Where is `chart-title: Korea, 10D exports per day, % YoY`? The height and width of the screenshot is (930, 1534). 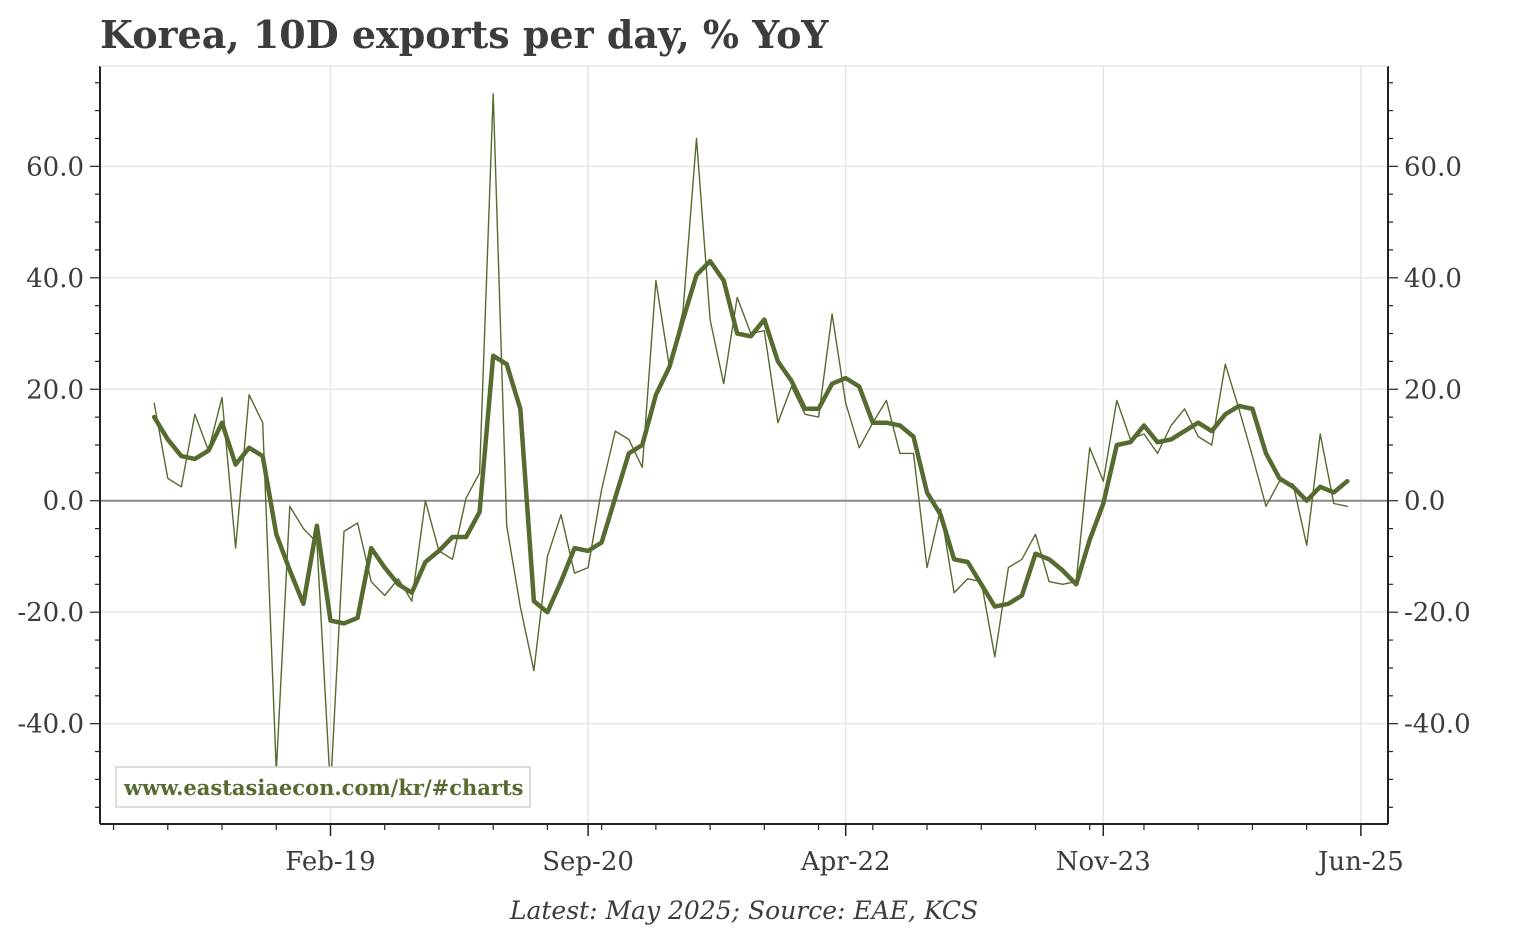 chart-title: Korea, 10D exports per day, % YoY is located at coordinates (464, 34).